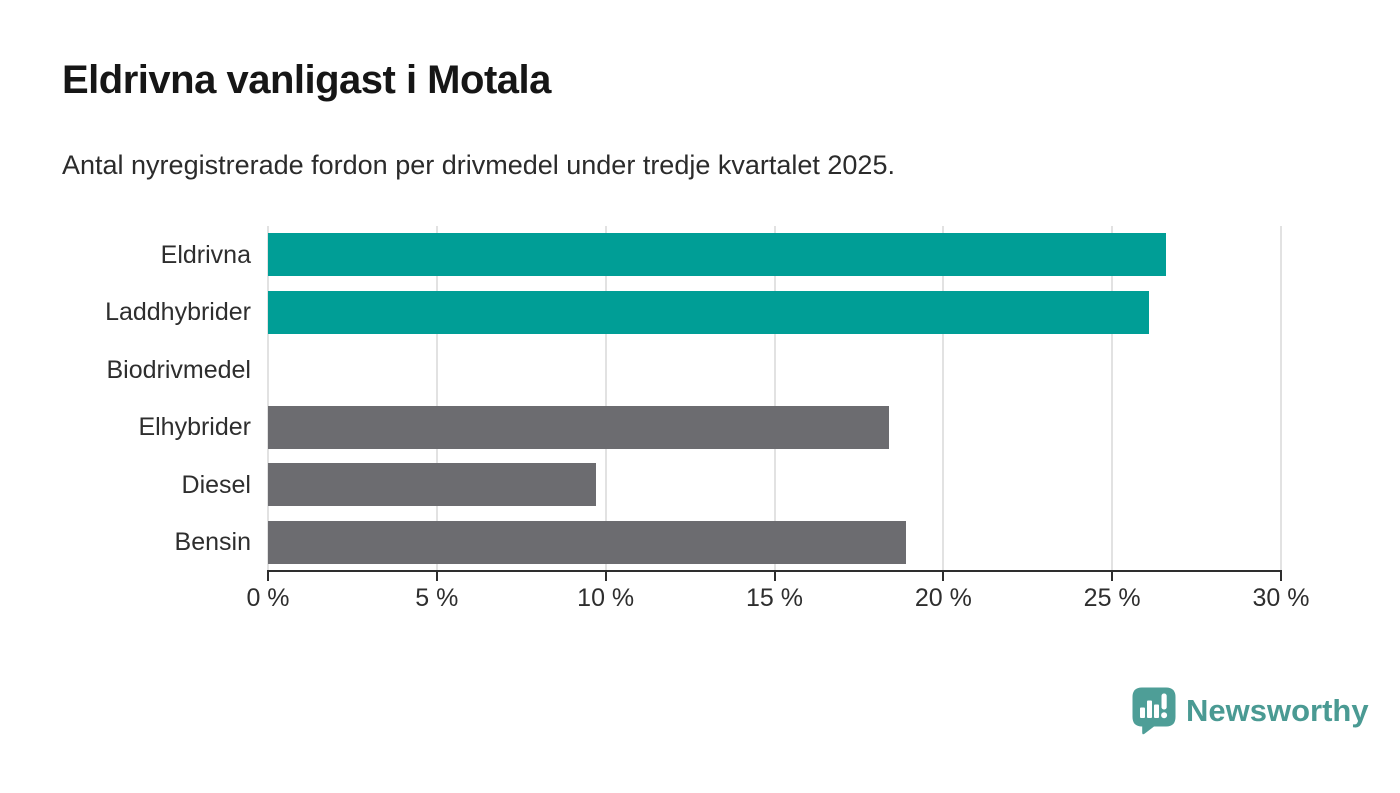 The image size is (1400, 793). Describe the element at coordinates (606, 598) in the screenshot. I see `x-tick-label: 10 %` at that location.